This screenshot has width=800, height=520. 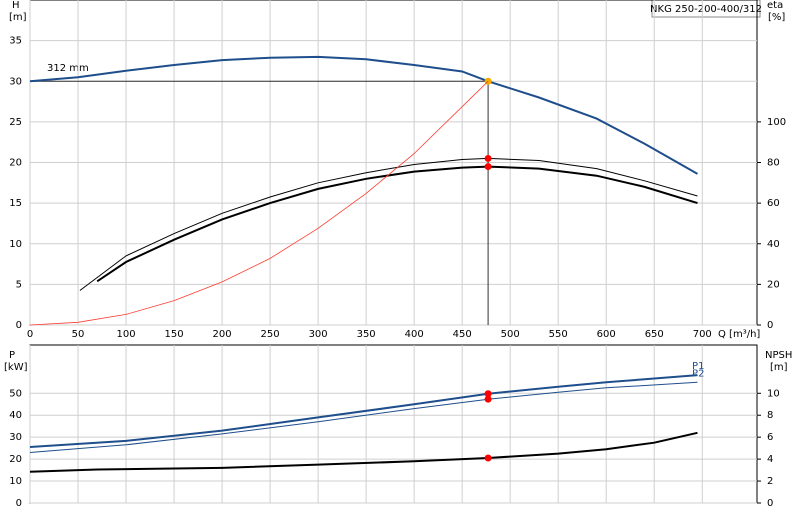 What do you see at coordinates (773, 393) in the screenshot?
I see `y2-tick-label: 10` at bounding box center [773, 393].